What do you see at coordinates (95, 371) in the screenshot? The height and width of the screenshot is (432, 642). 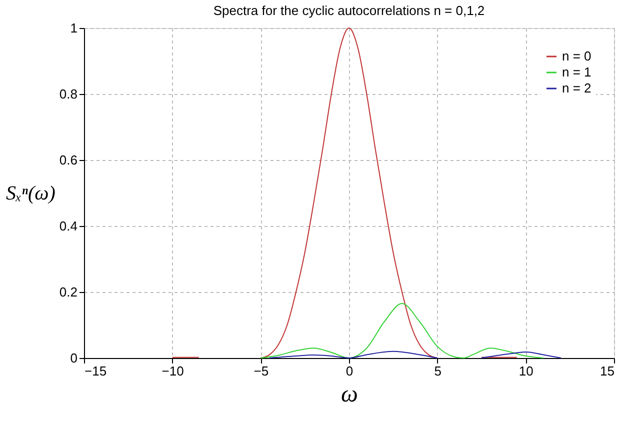 I see `x-tick-label: −15` at bounding box center [95, 371].